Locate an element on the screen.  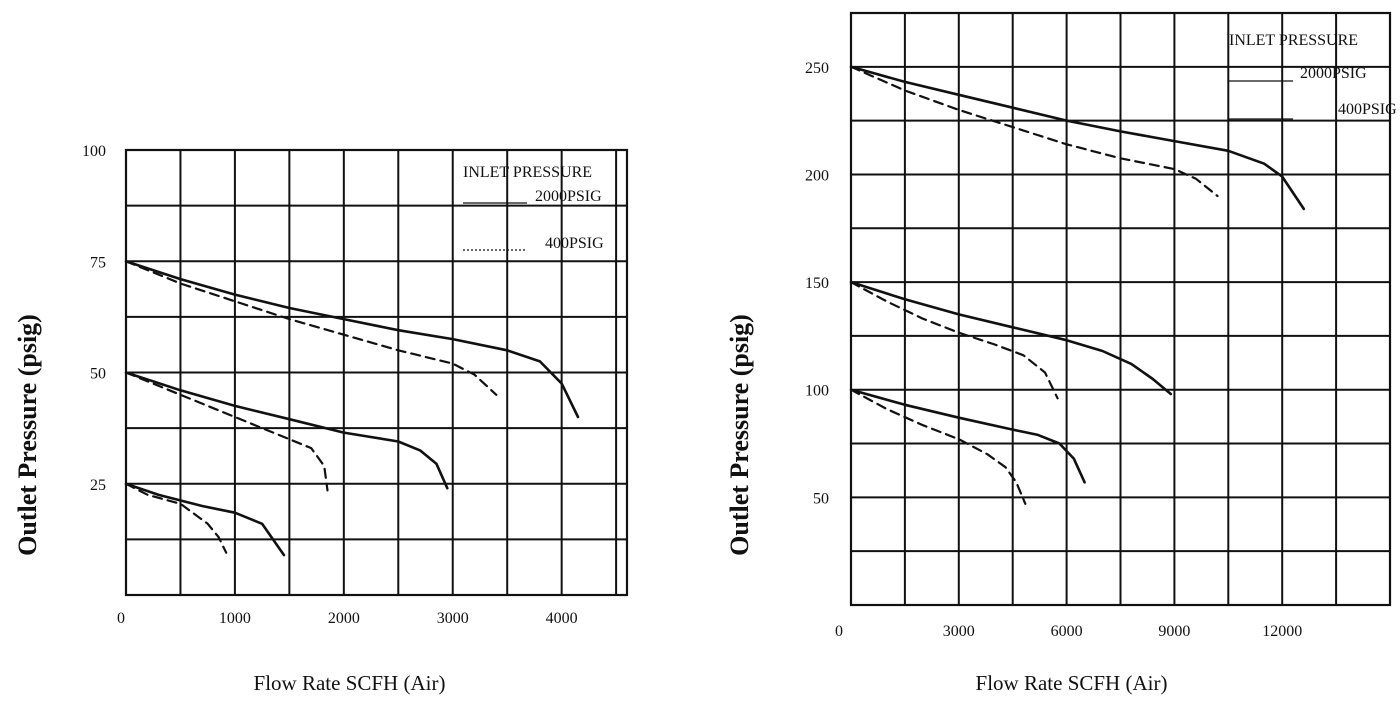
left-y-tick-label: 25 is located at coordinates (98, 485).